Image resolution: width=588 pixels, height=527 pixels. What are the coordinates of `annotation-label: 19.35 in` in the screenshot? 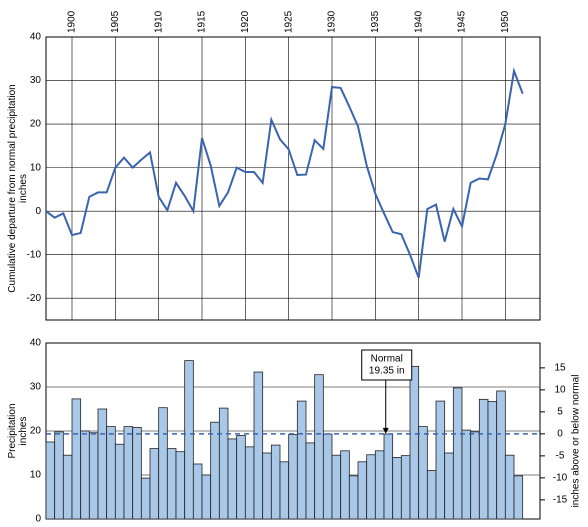 It's located at (387, 371).